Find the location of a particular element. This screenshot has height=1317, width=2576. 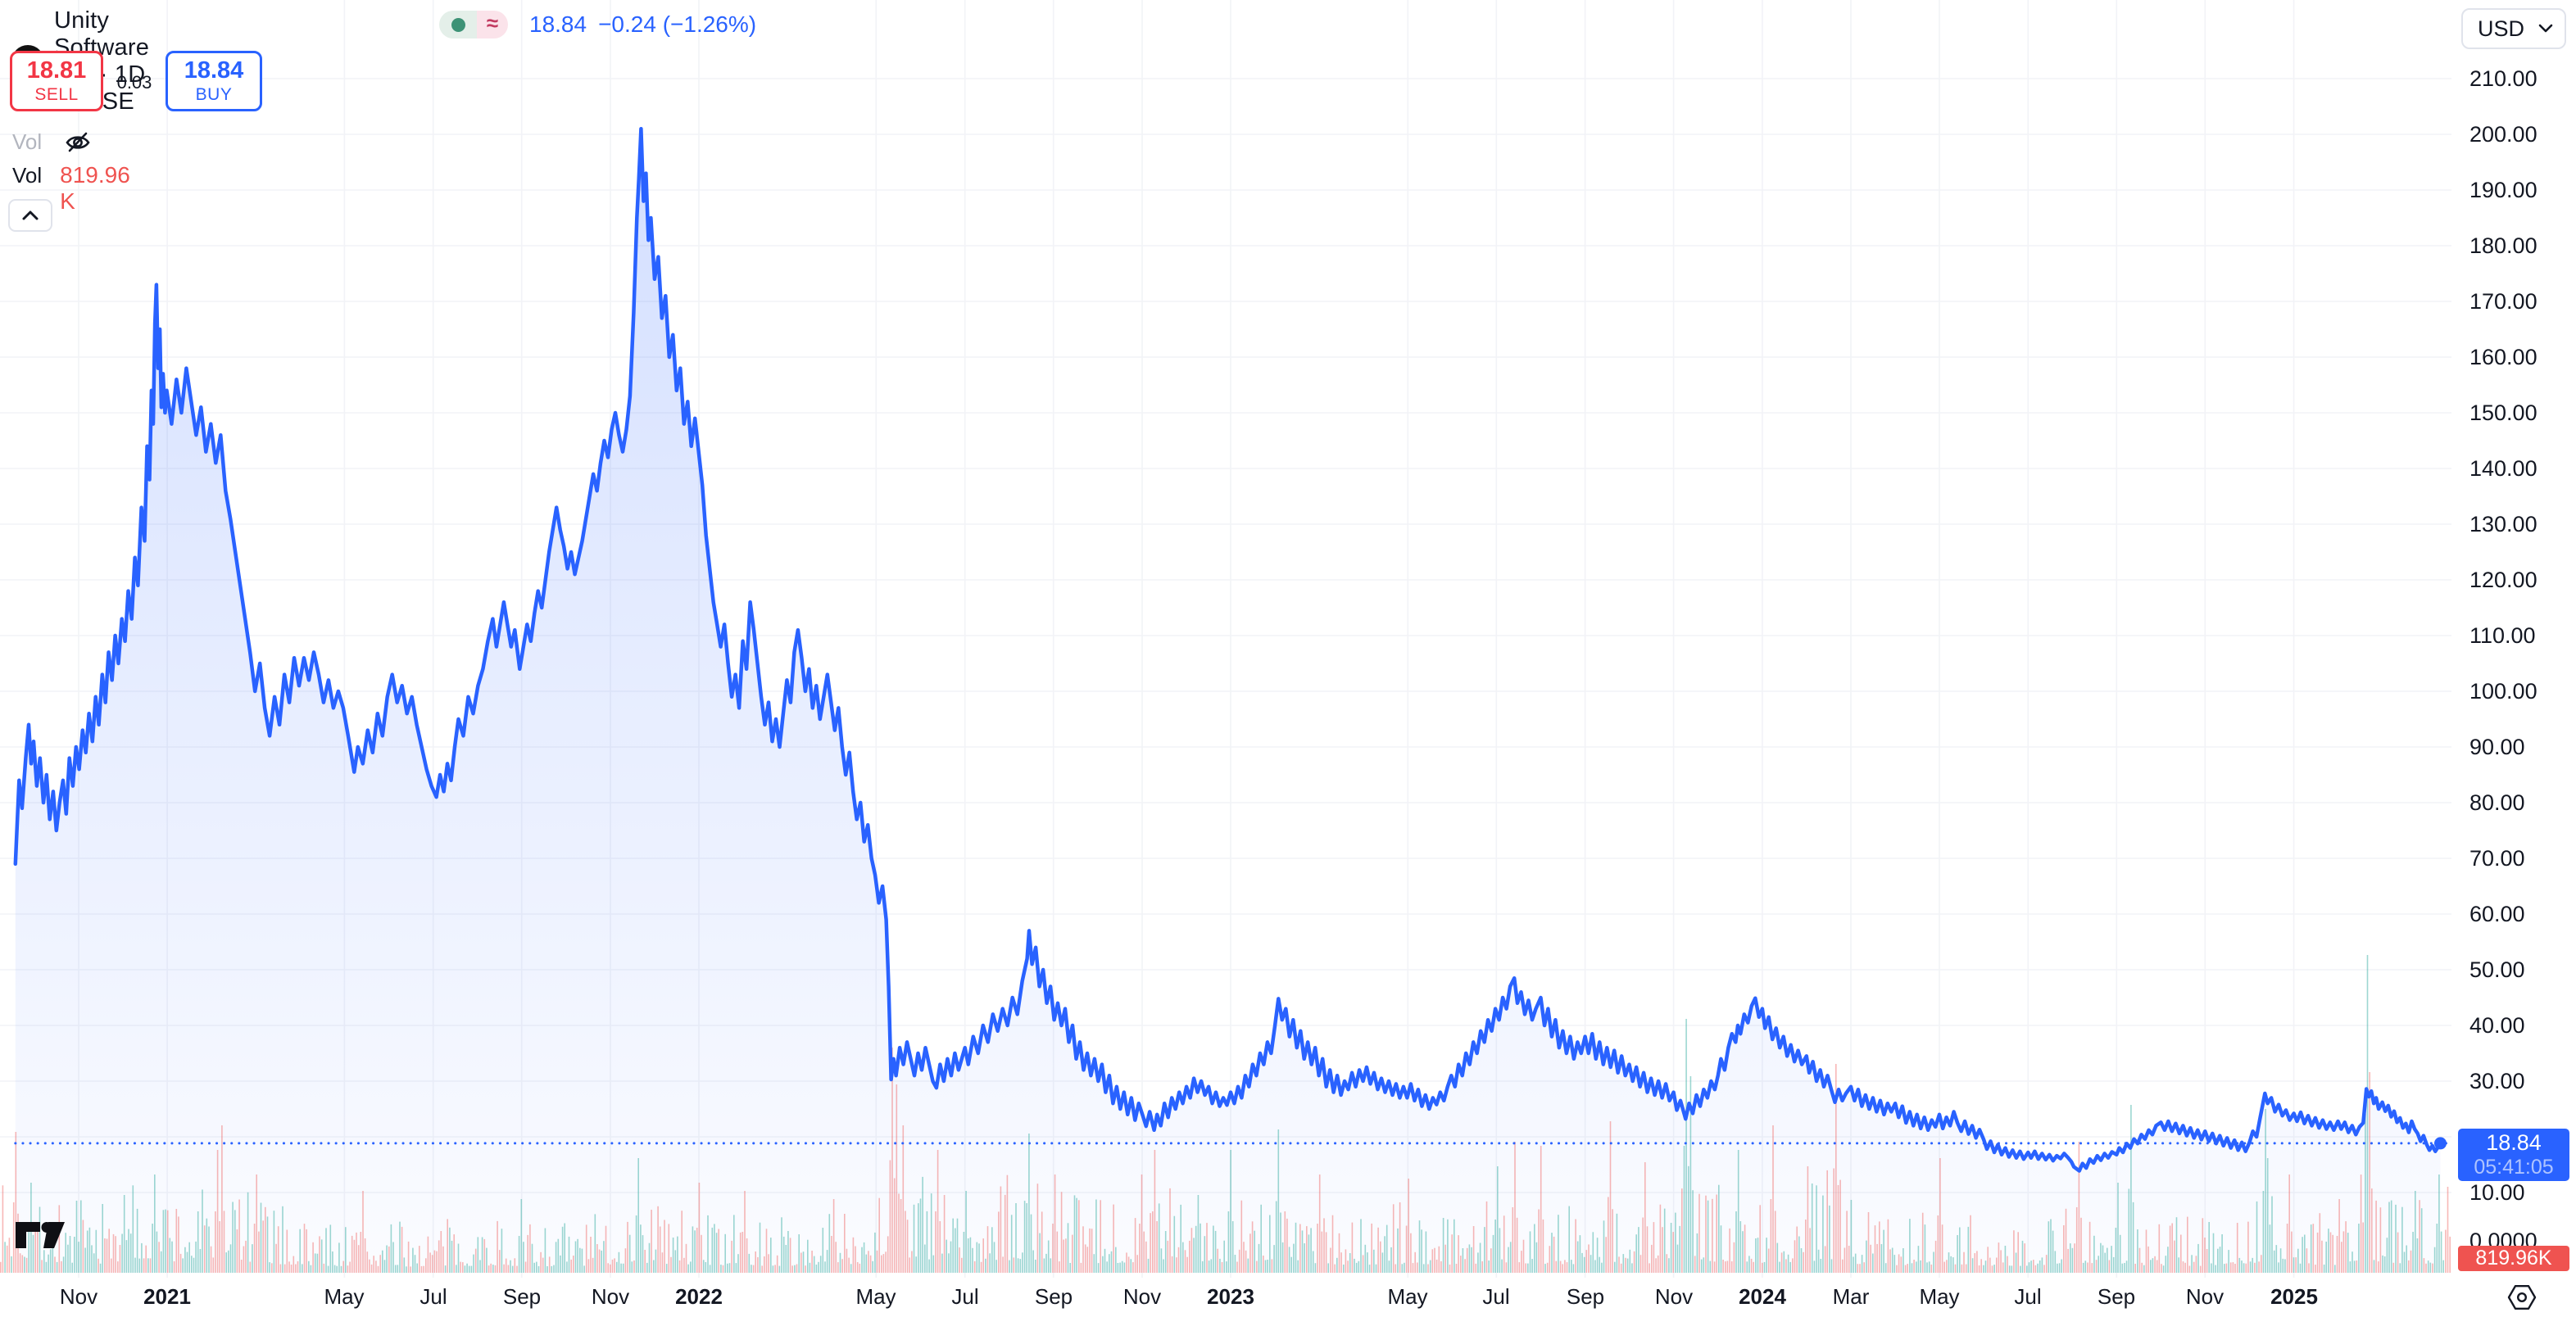

current-volume-badge: 819.96K is located at coordinates (2513, 1258).